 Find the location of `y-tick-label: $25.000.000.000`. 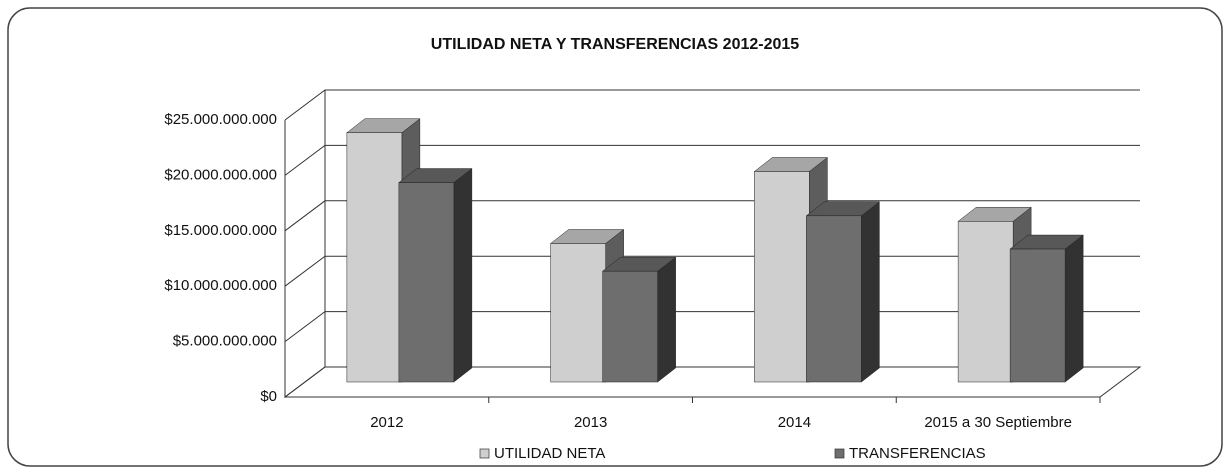

y-tick-label: $25.000.000.000 is located at coordinates (220, 119).